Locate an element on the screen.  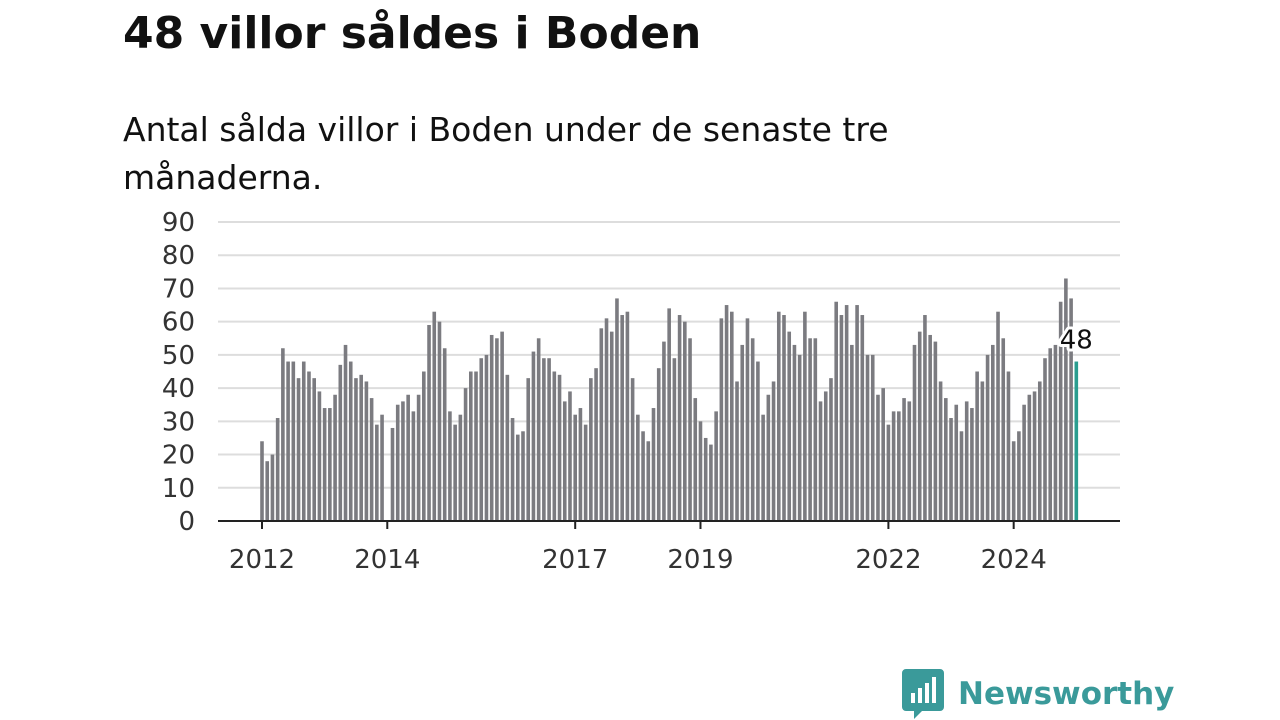
last-value-label: 48 is located at coordinates (1076, 341).